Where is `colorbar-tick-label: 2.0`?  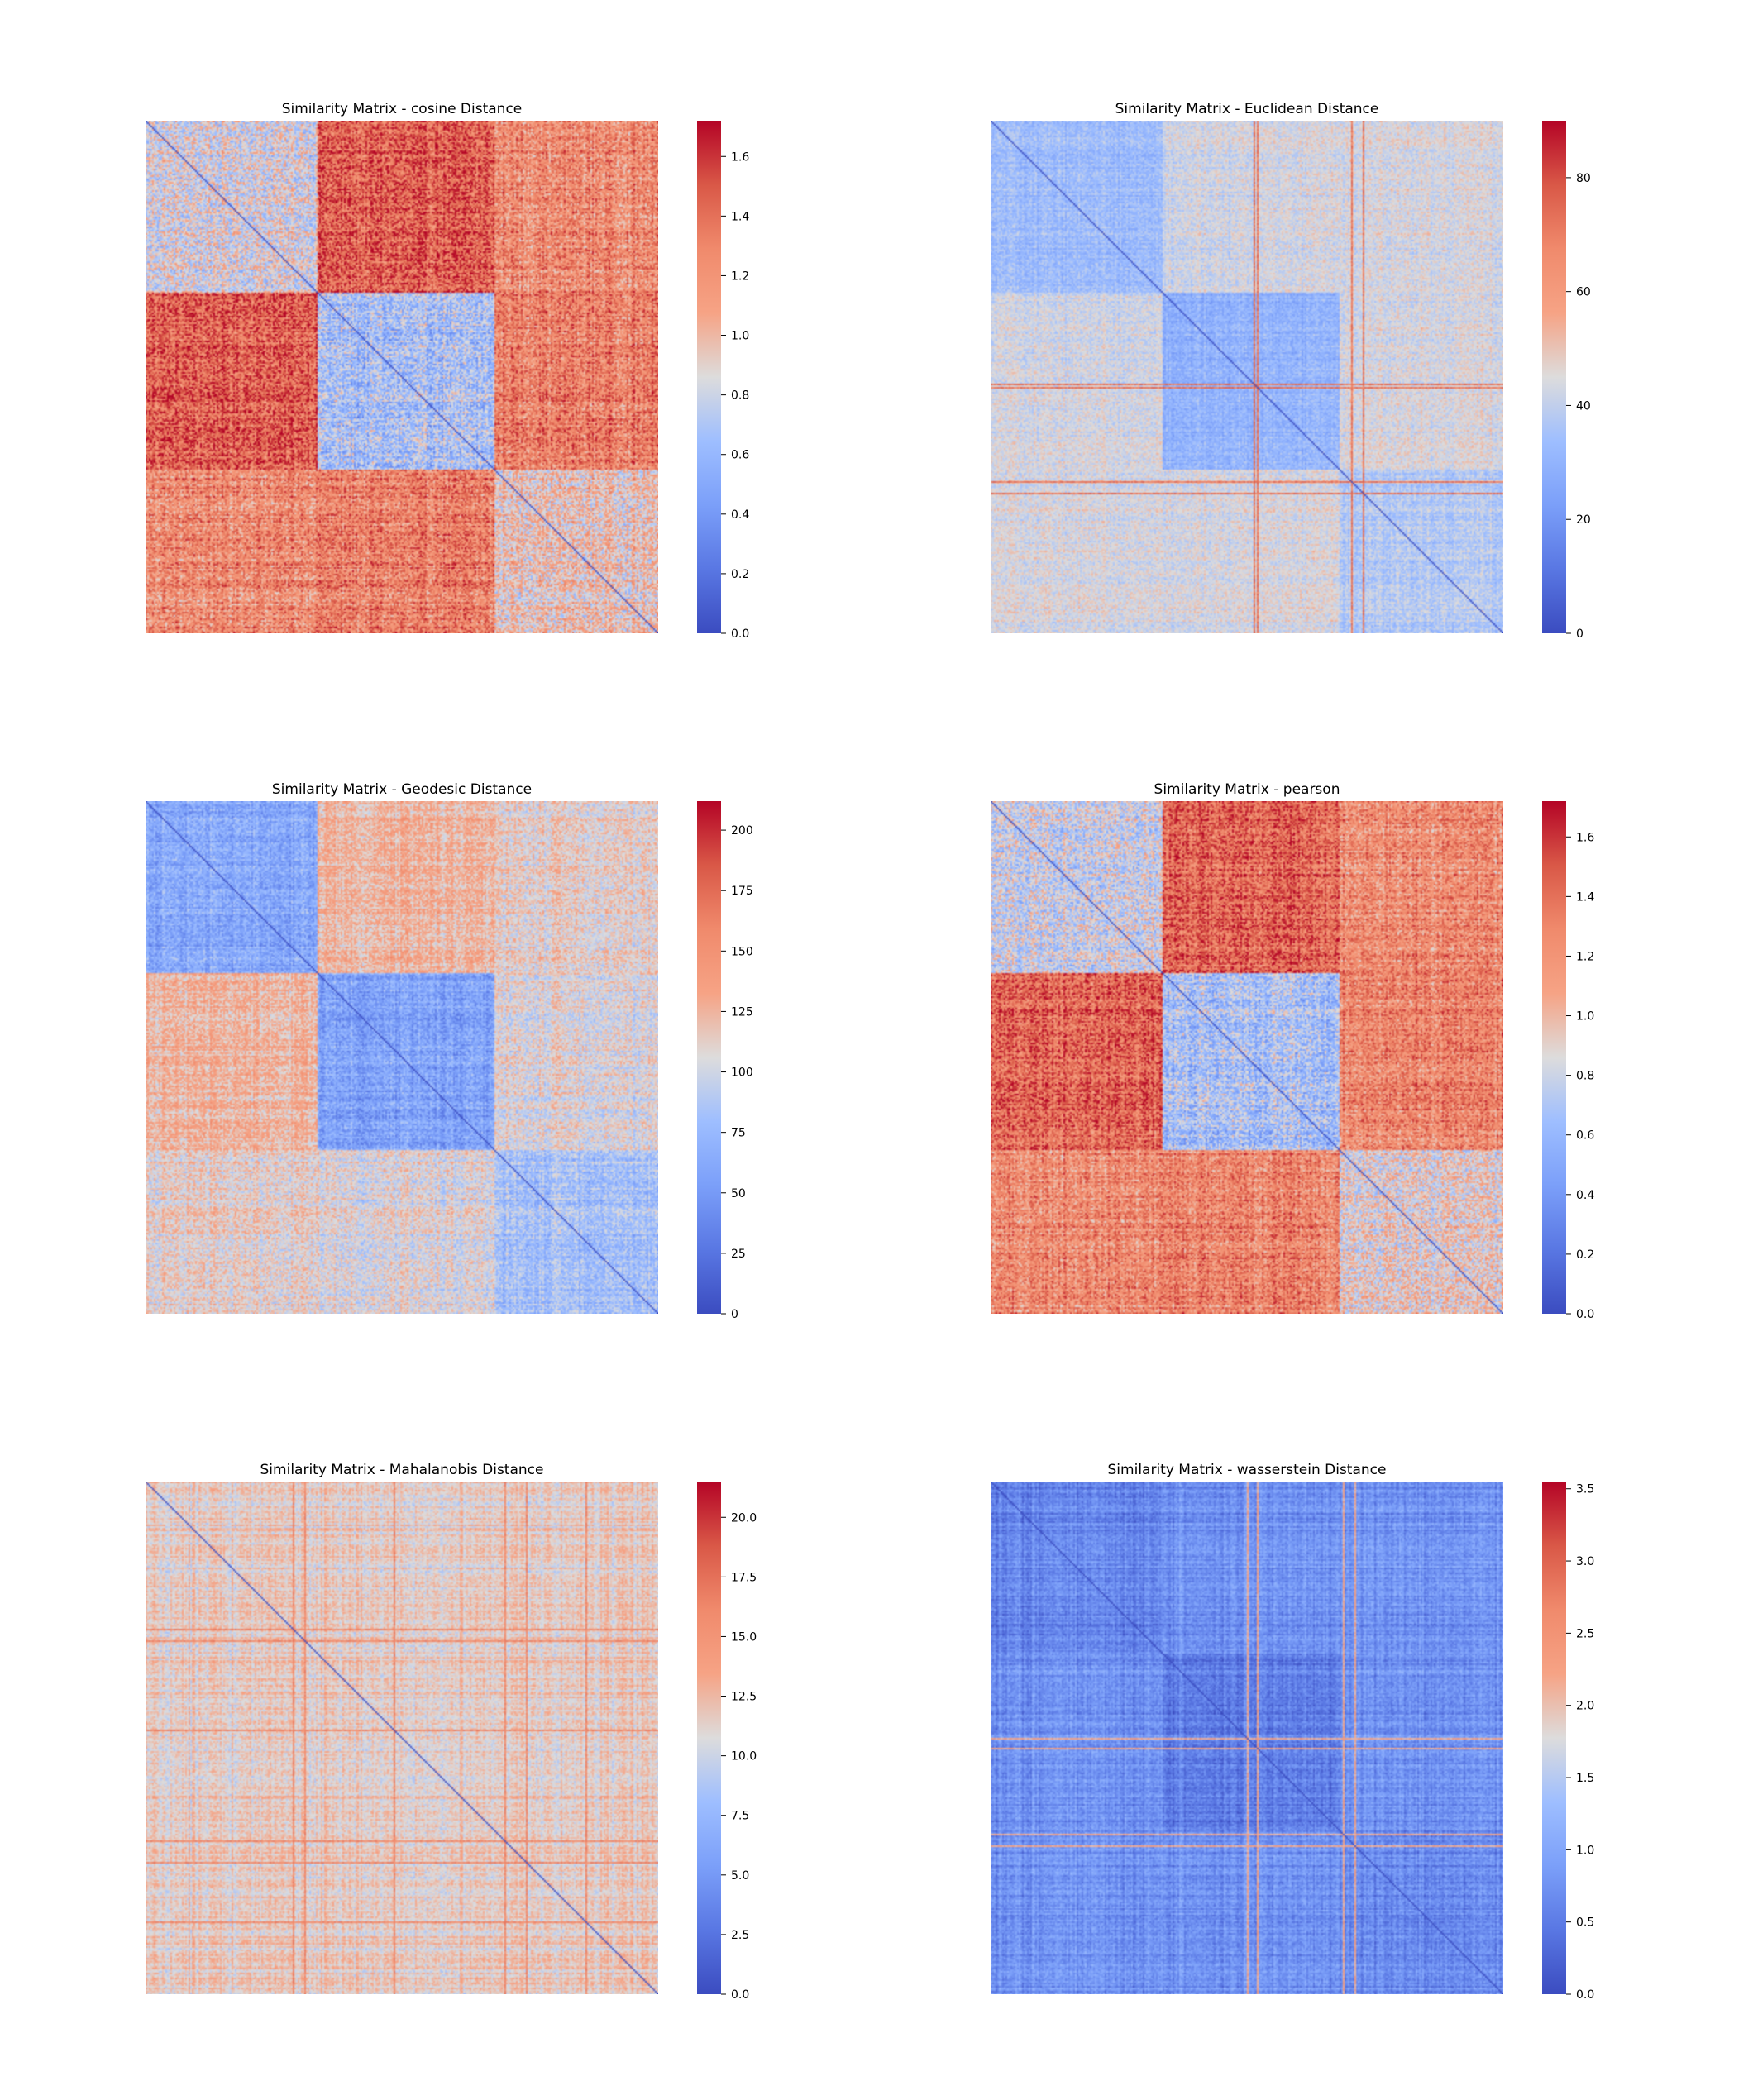
colorbar-tick-label: 2.0 is located at coordinates (1585, 1706).